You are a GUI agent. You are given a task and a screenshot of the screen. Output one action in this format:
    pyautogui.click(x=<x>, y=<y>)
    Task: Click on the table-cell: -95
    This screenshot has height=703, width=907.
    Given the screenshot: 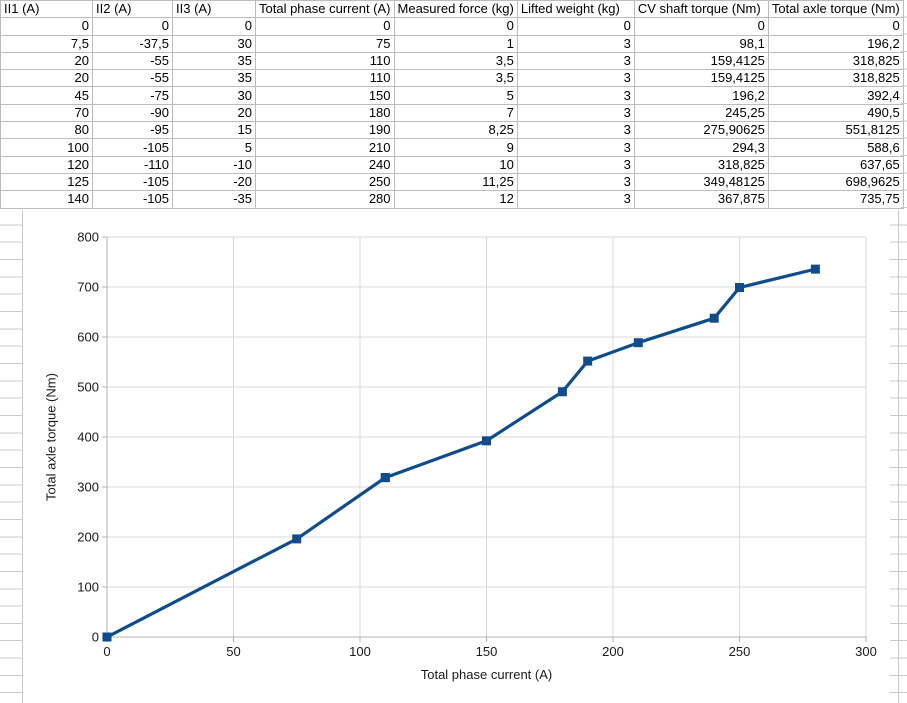 What is the action you would take?
    pyautogui.click(x=132, y=130)
    